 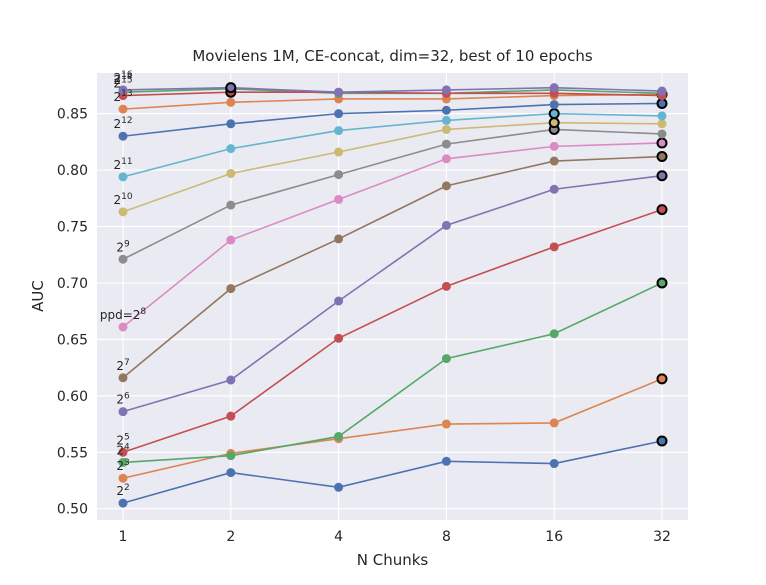 I want to click on series-label: 211, so click(x=122, y=164).